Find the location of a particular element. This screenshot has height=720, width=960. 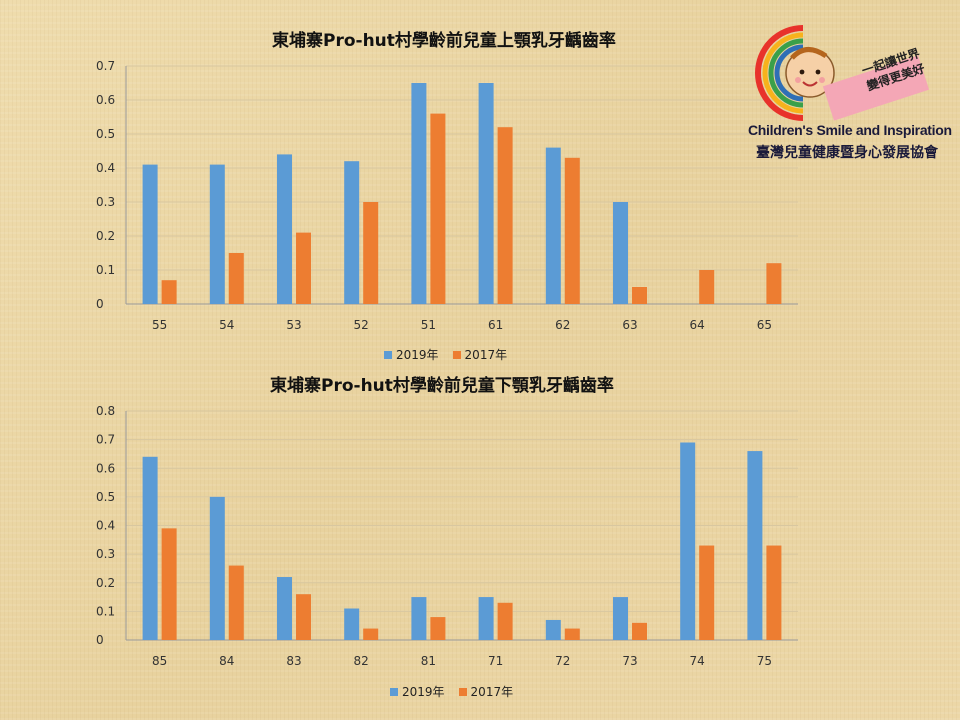

x-tick-label: 55 is located at coordinates (159, 325).